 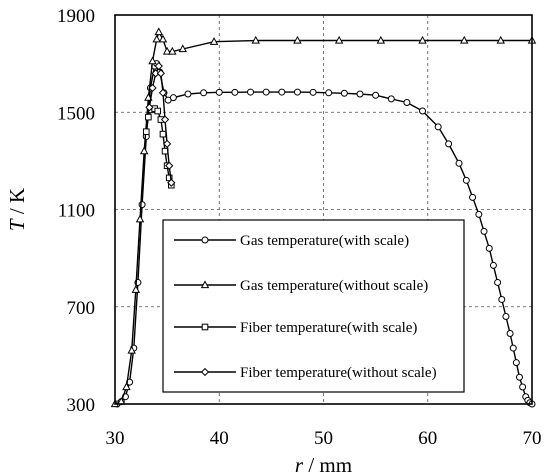 I want to click on y-tick-label: 700, so click(x=81, y=308).